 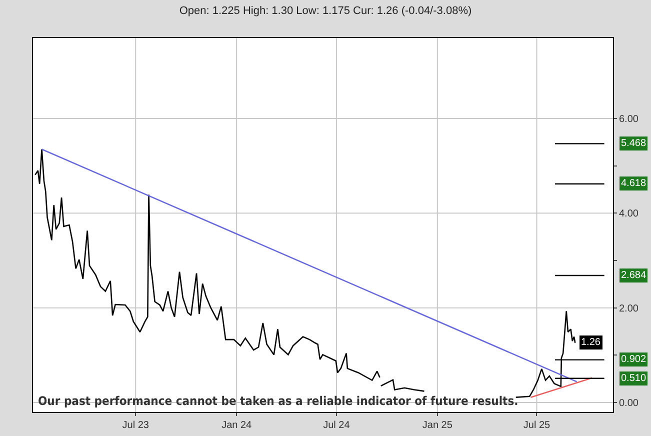 I want to click on annotation: Our past performance cannot be taken as a reliable indicator of future results., so click(x=278, y=401).